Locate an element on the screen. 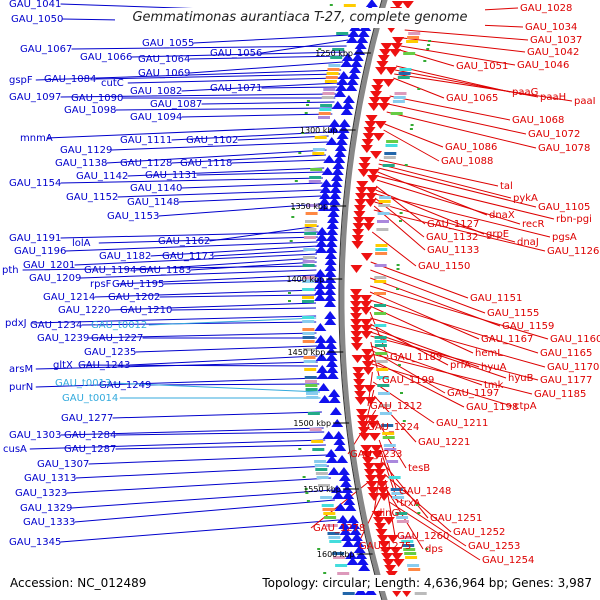 The image size is (600, 600). forward-gene-label: GAU_1056 is located at coordinates (236, 53).